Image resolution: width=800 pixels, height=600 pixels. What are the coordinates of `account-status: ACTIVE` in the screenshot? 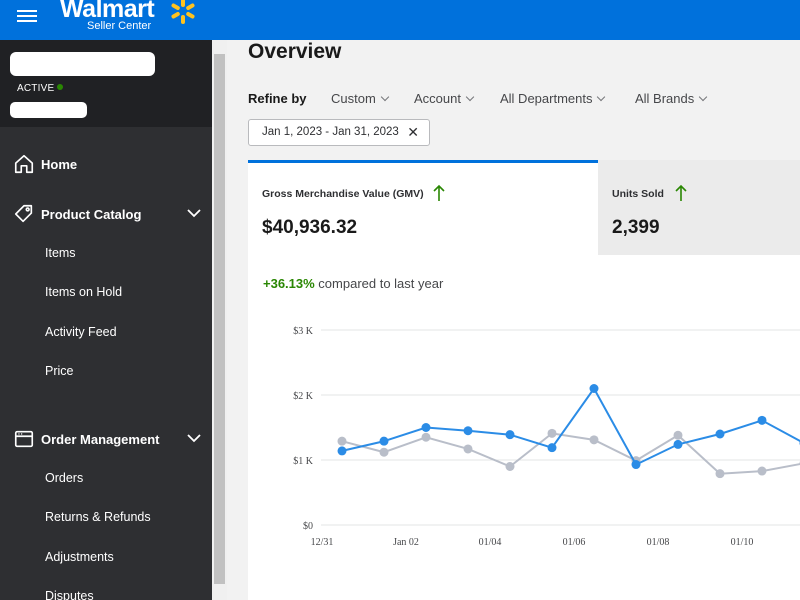 It's located at (40, 88).